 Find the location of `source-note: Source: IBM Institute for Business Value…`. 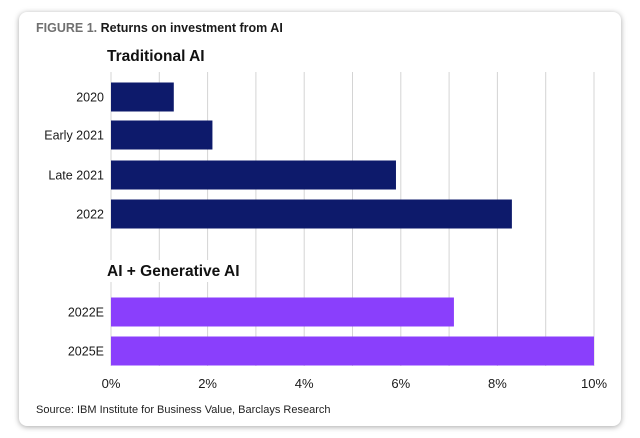

source-note: Source: IBM Institute for Business Value… is located at coordinates (183, 410).